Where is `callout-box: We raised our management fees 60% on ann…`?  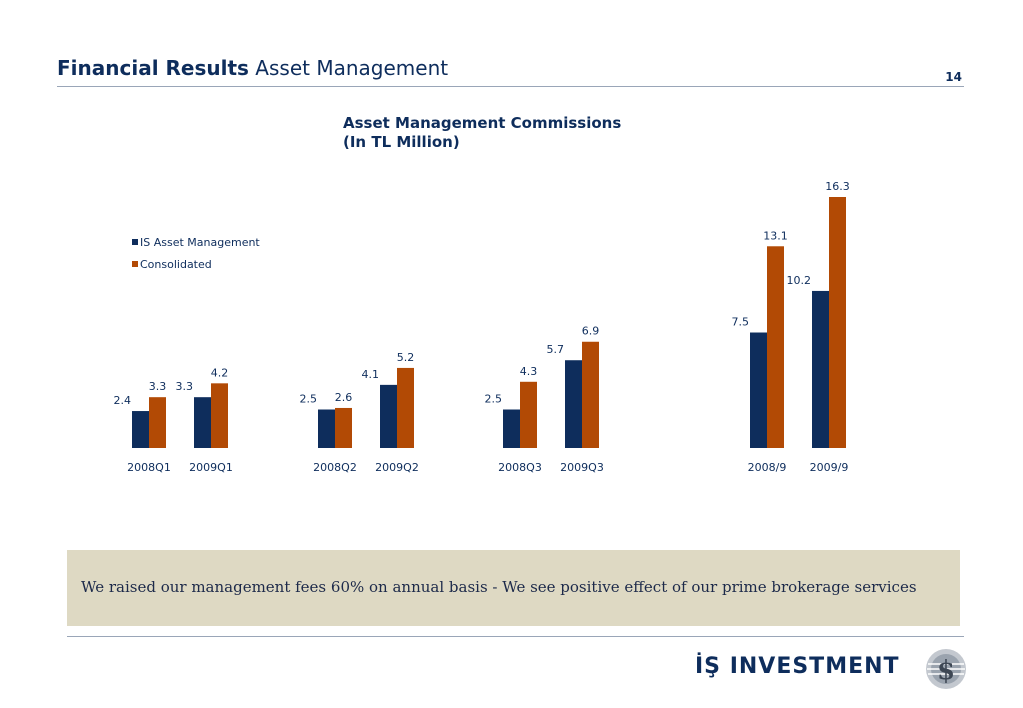
callout-box: We raised our management fees 60% on ann… is located at coordinates (513, 588).